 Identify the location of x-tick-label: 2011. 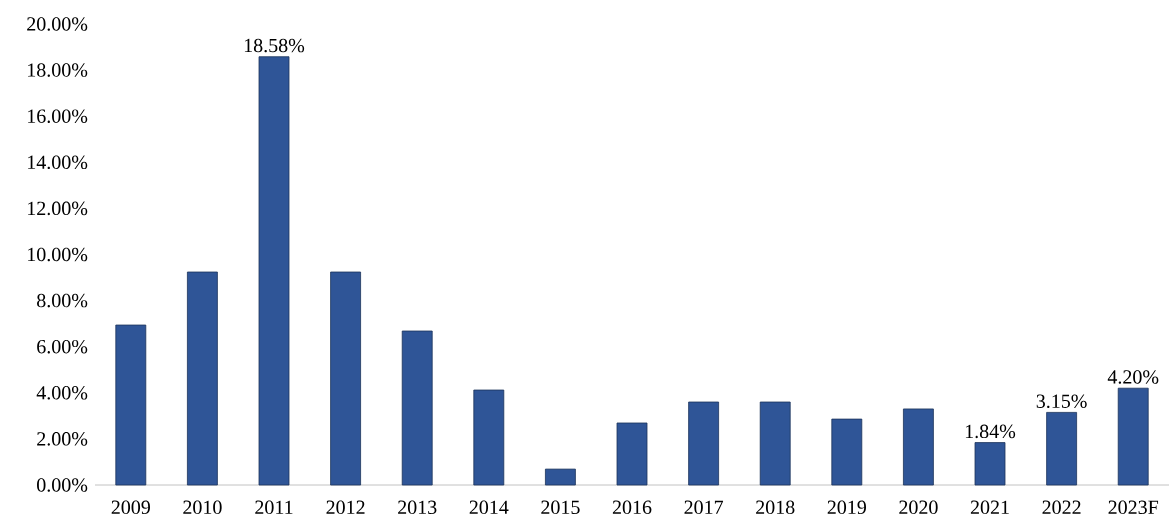
(274, 507).